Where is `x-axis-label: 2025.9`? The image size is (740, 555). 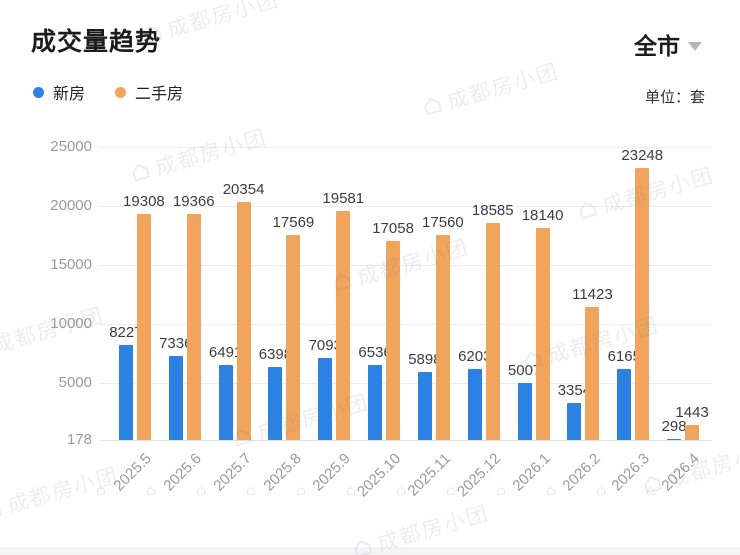
x-axis-label: 2025.9 is located at coordinates (332, 472).